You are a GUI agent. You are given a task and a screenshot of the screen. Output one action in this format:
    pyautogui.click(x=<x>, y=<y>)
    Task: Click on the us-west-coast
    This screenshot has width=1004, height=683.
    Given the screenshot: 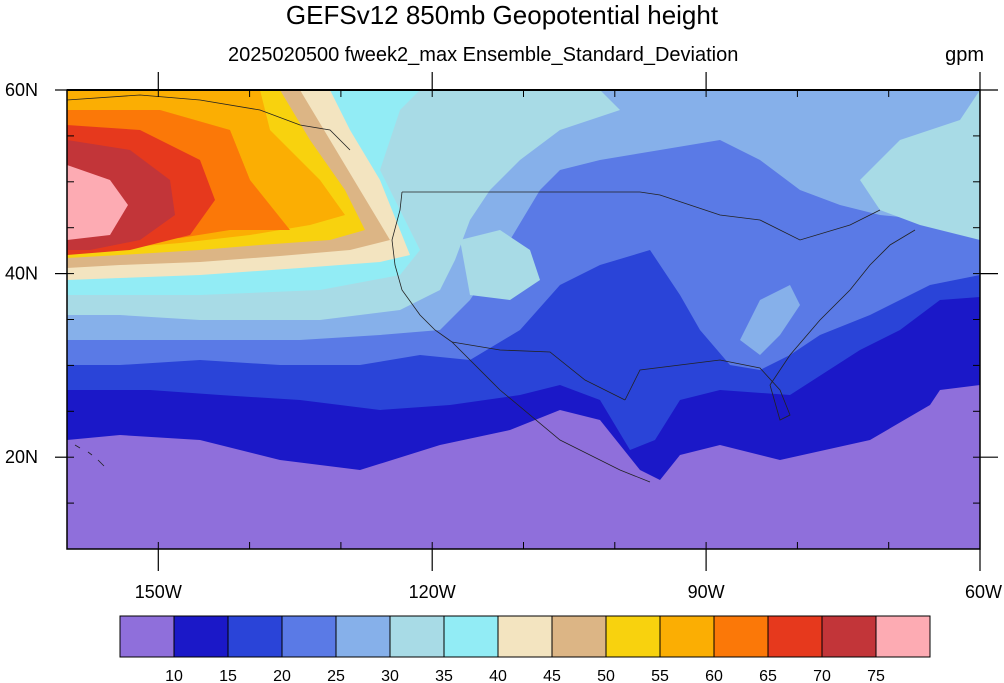 What is the action you would take?
    pyautogui.click(x=422, y=267)
    